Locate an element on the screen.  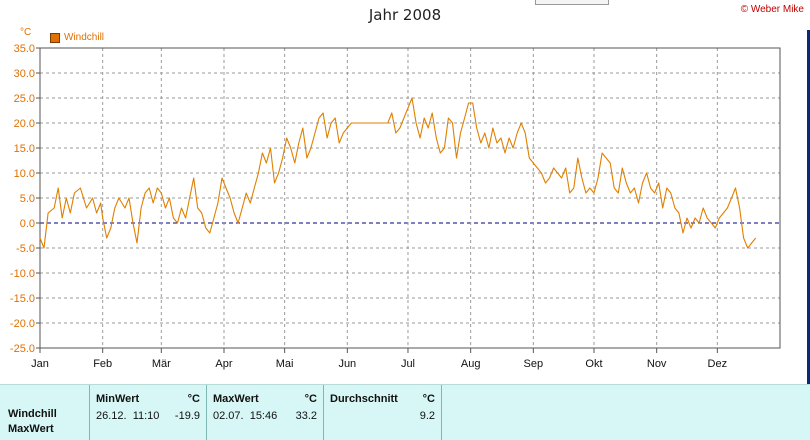
stats-column-avg: Durchschnitt °C 9.2 is located at coordinates (382, 412).